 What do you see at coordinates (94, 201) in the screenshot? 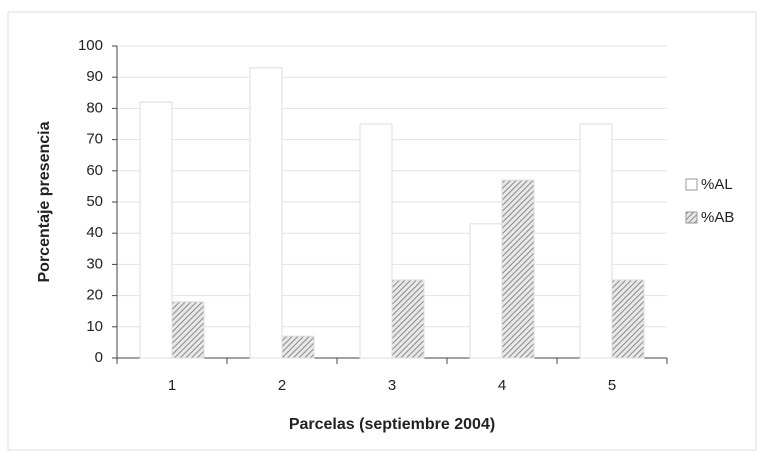
I see `y-tick-label: 50` at bounding box center [94, 201].